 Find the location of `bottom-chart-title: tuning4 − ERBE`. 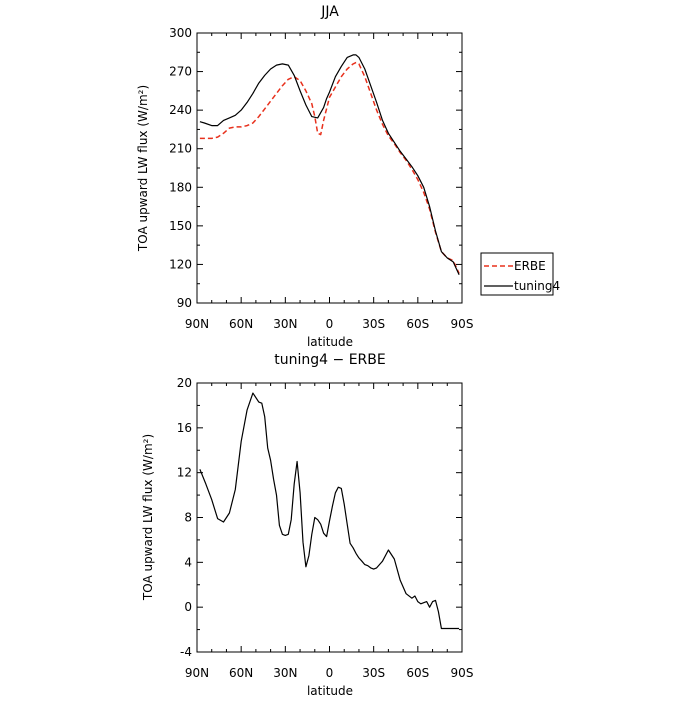

bottom-chart-title: tuning4 − ERBE is located at coordinates (329, 360).